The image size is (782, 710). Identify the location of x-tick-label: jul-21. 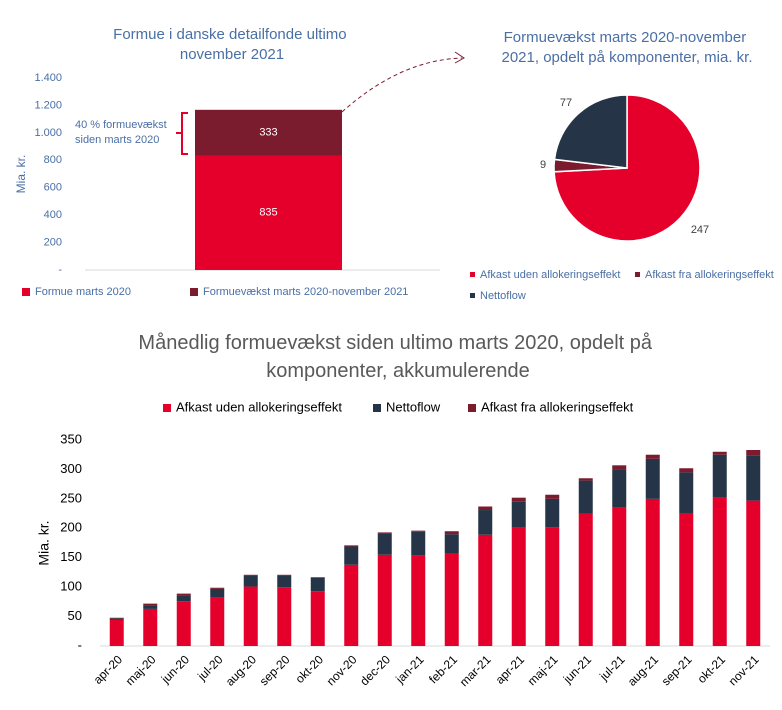
(612, 668).